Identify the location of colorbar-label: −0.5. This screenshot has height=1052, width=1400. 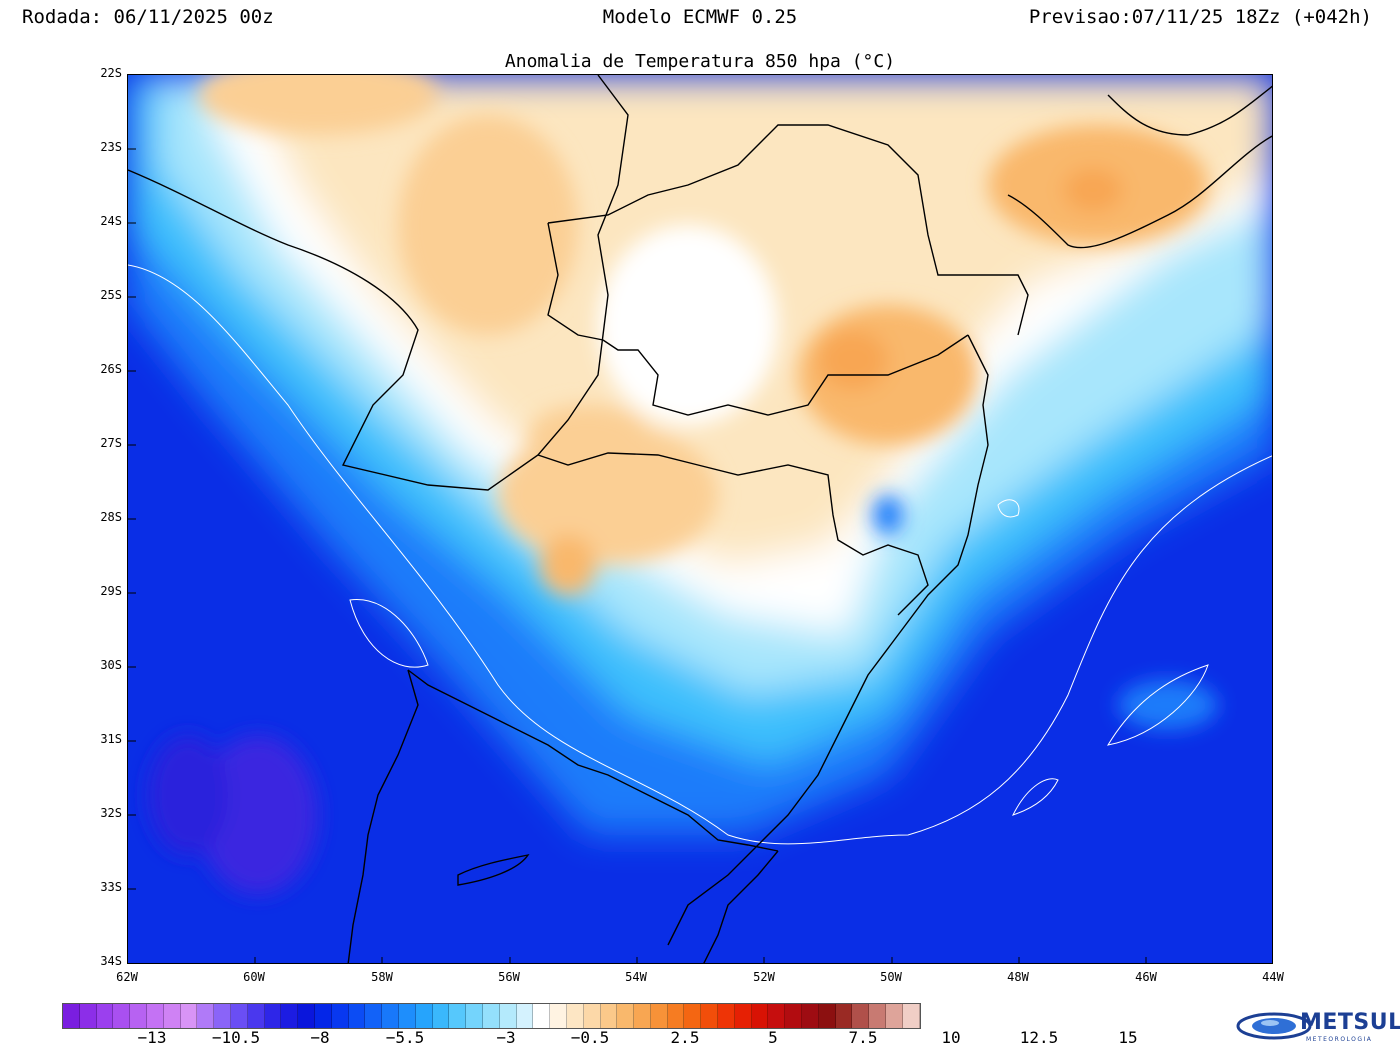
(590, 1037).